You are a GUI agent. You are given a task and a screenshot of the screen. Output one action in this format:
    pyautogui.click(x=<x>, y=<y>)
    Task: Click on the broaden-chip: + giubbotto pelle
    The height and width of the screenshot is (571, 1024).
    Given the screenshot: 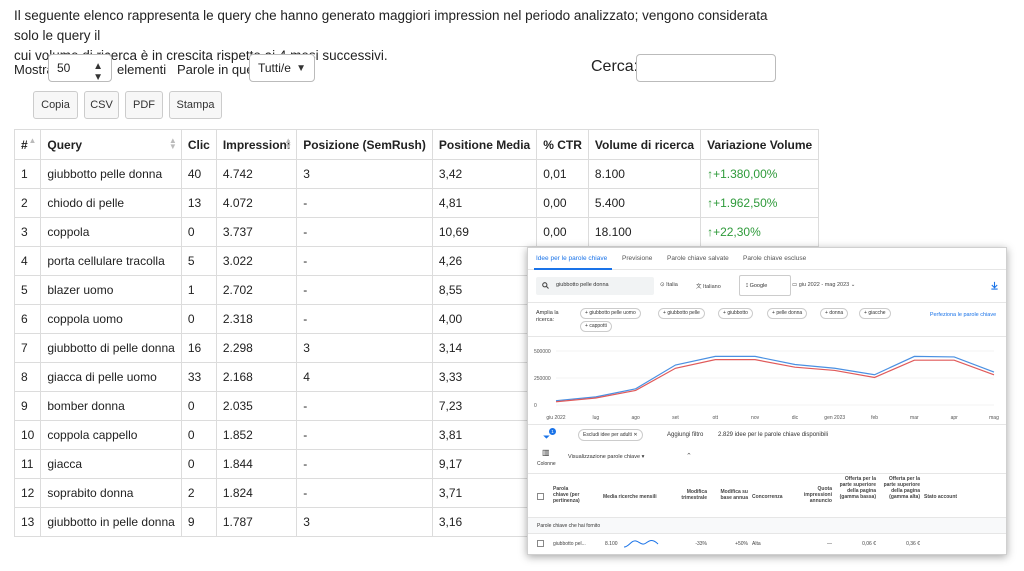 What is the action you would take?
    pyautogui.click(x=681, y=313)
    